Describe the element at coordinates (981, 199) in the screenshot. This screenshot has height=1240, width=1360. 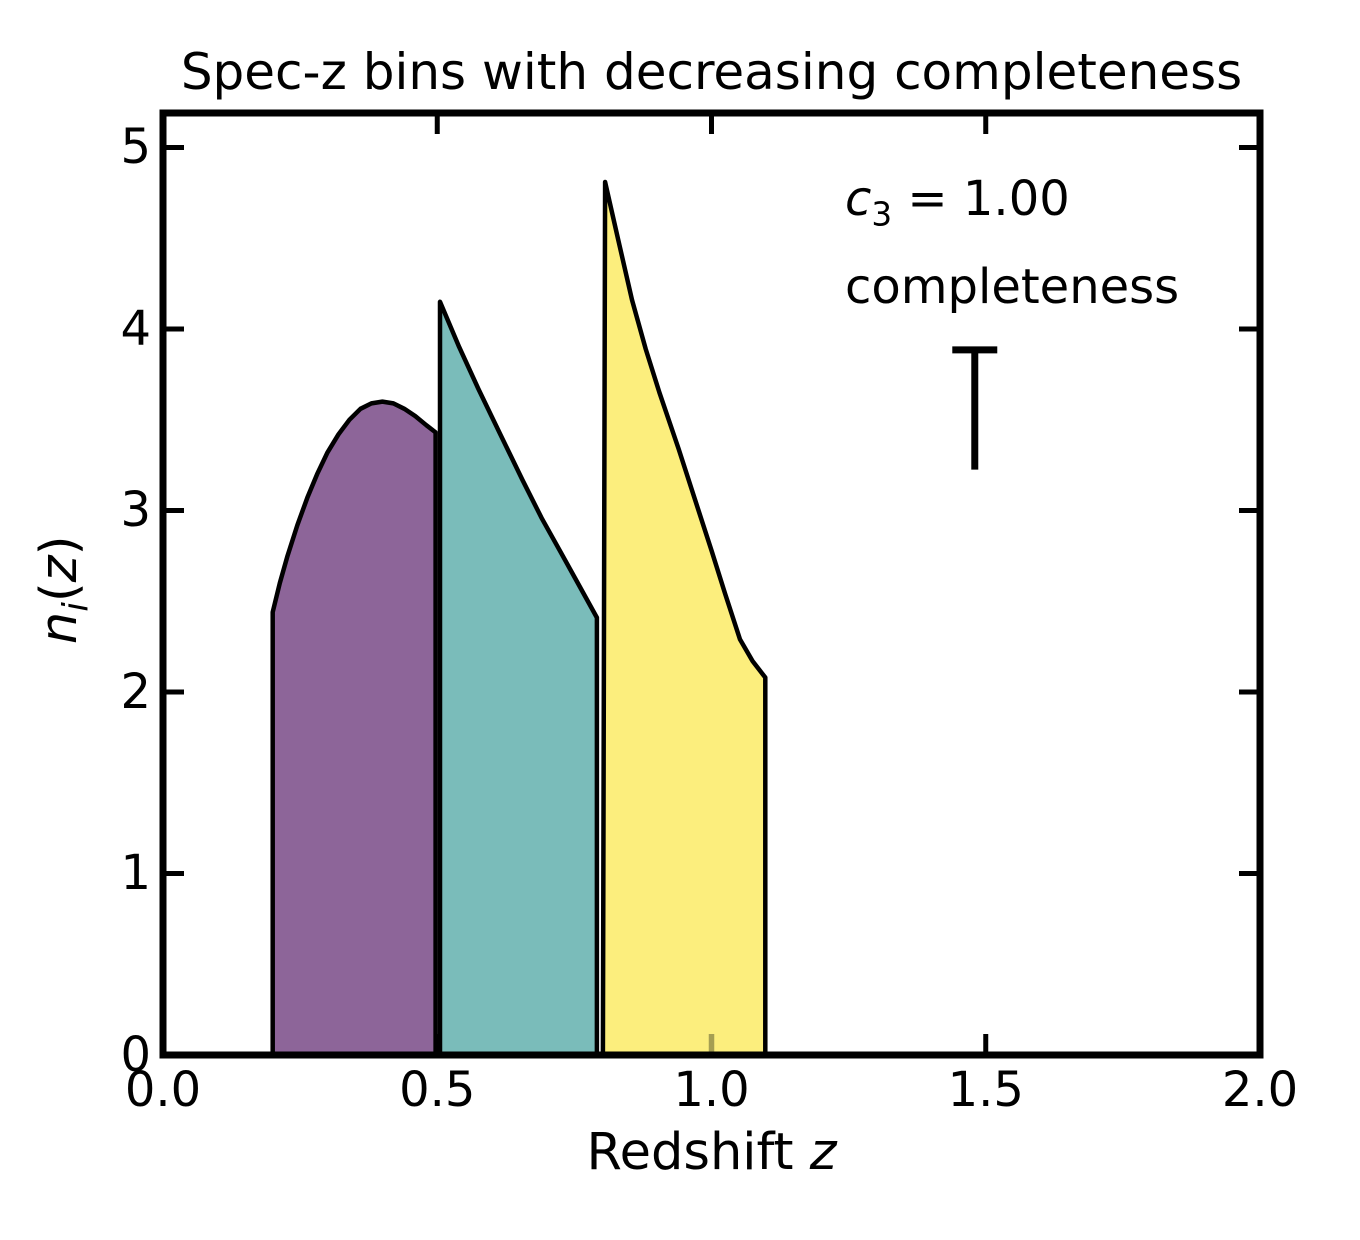
I see `annotation-eq: = 1.00` at that location.